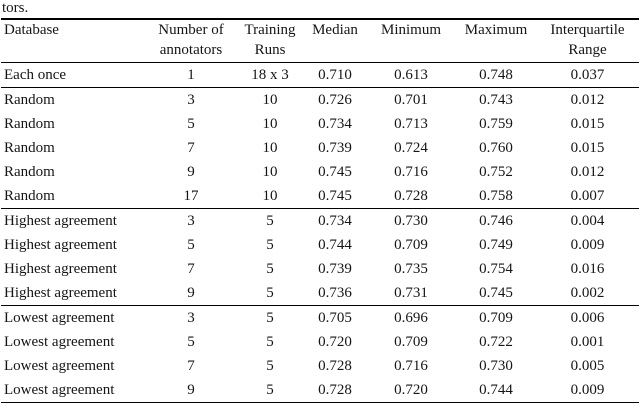 This screenshot has height=408, width=640. Describe the element at coordinates (496, 124) in the screenshot. I see `value-cell: 0.759` at that location.